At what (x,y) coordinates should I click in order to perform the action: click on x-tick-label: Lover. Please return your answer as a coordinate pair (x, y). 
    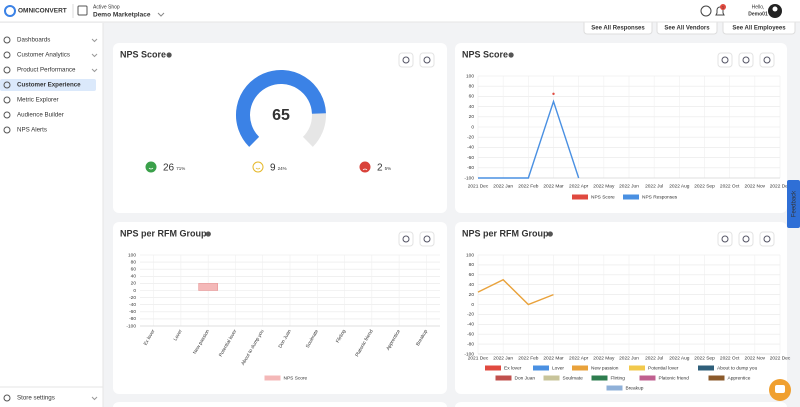
    Looking at the image, I should click on (178, 335).